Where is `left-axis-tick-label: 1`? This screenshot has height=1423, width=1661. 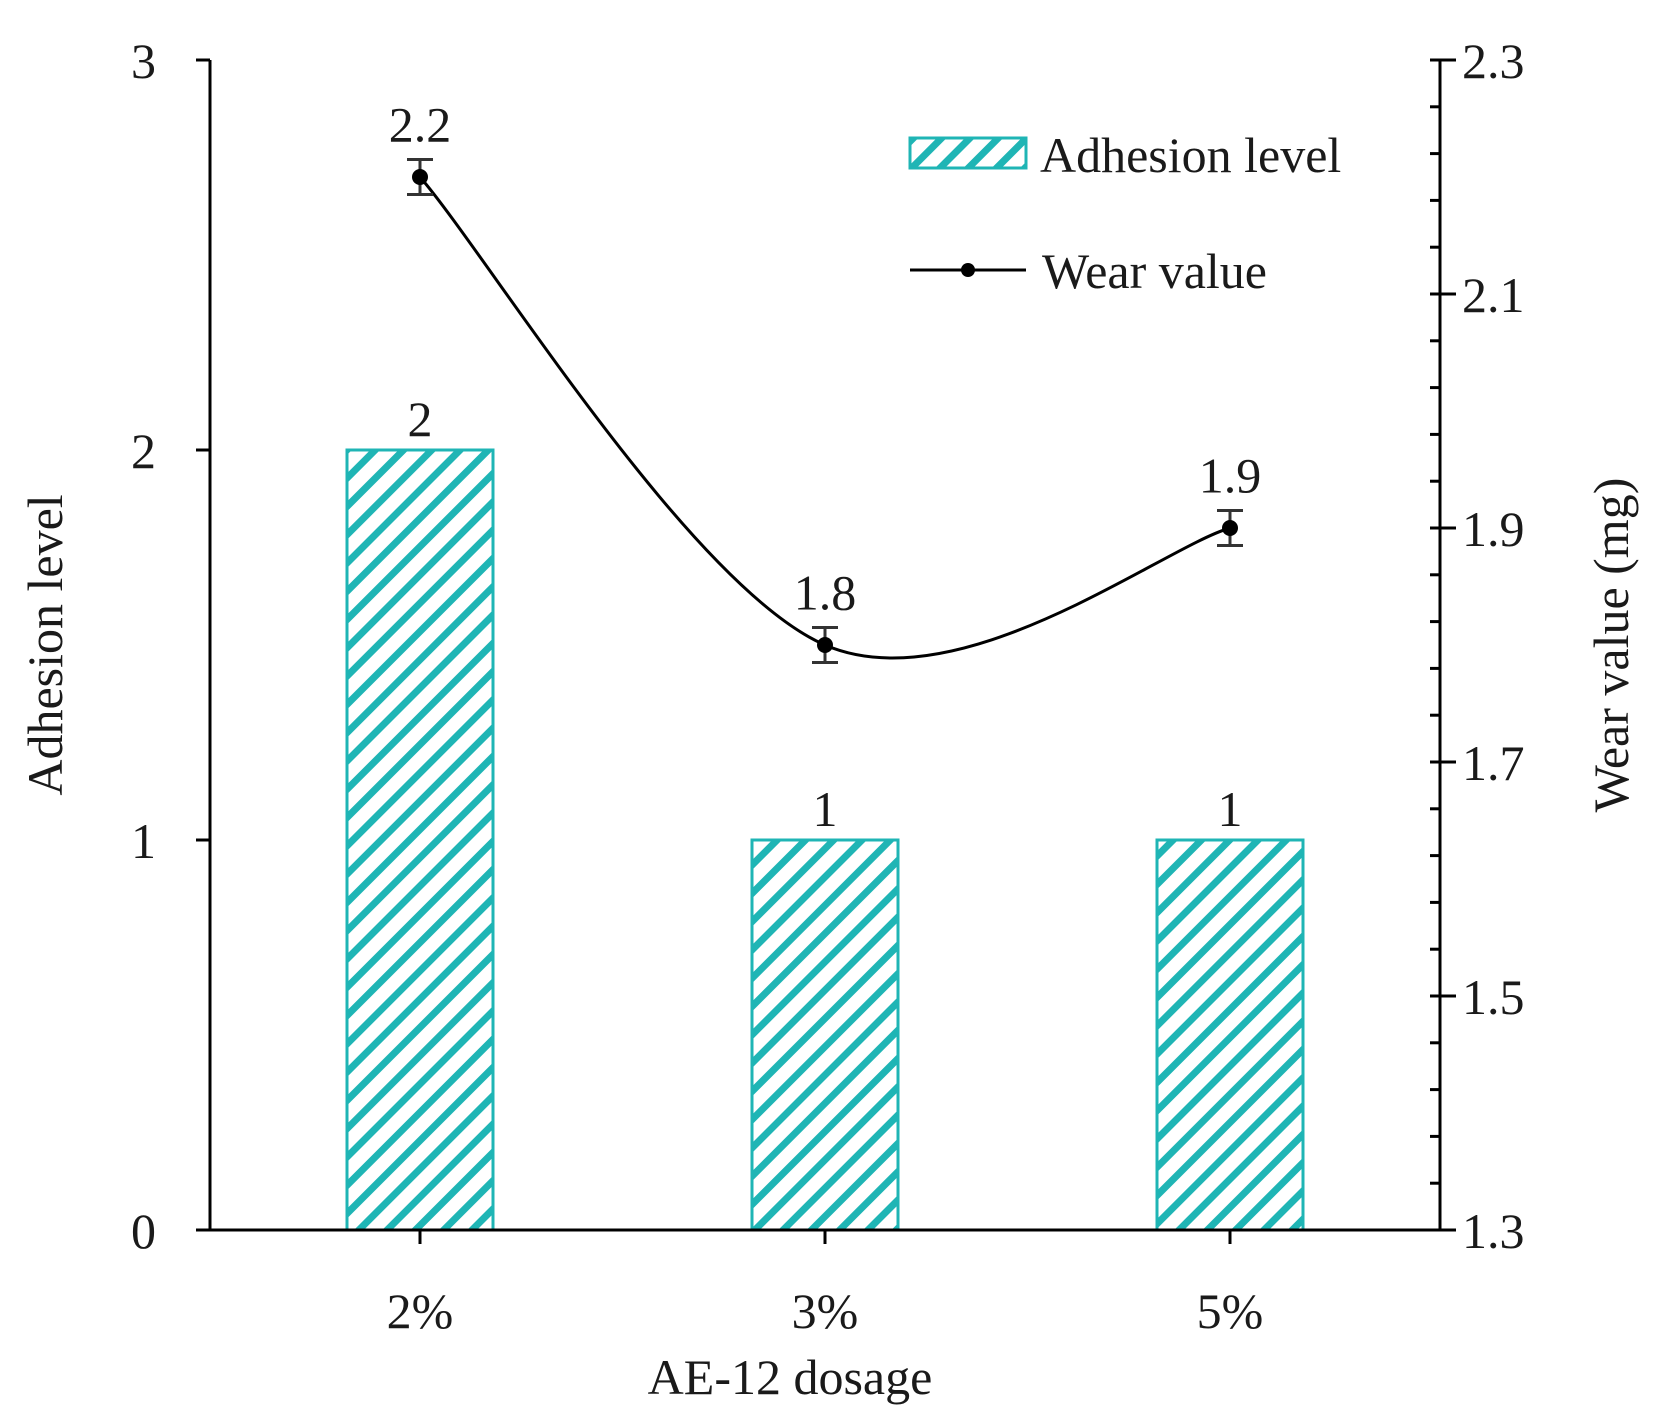 left-axis-tick-label: 1 is located at coordinates (143, 841).